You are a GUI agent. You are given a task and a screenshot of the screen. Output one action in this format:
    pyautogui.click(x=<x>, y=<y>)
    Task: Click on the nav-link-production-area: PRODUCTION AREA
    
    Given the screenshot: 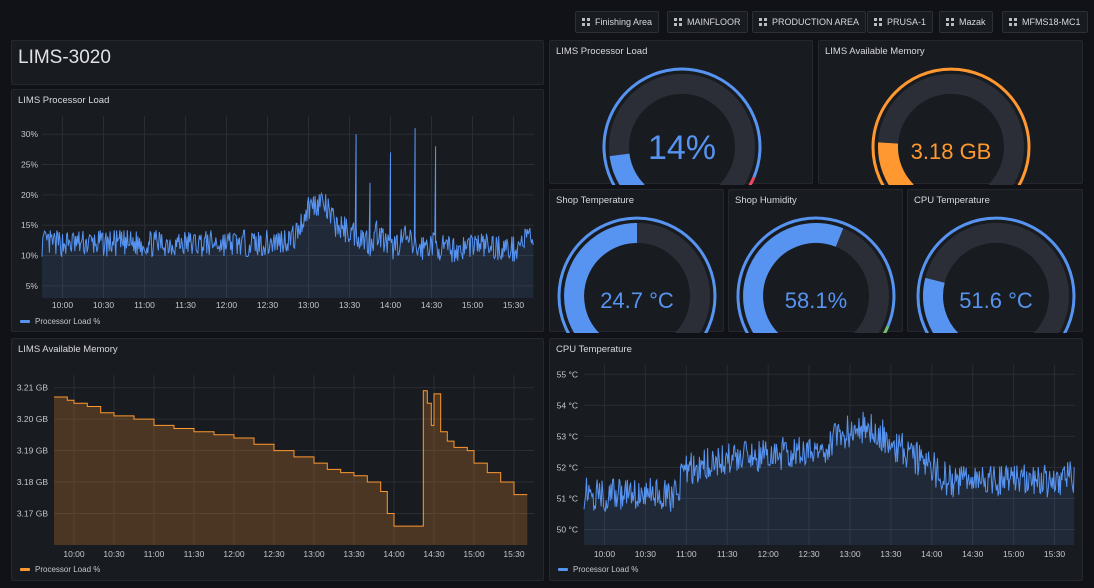 What is the action you would take?
    pyautogui.click(x=809, y=22)
    